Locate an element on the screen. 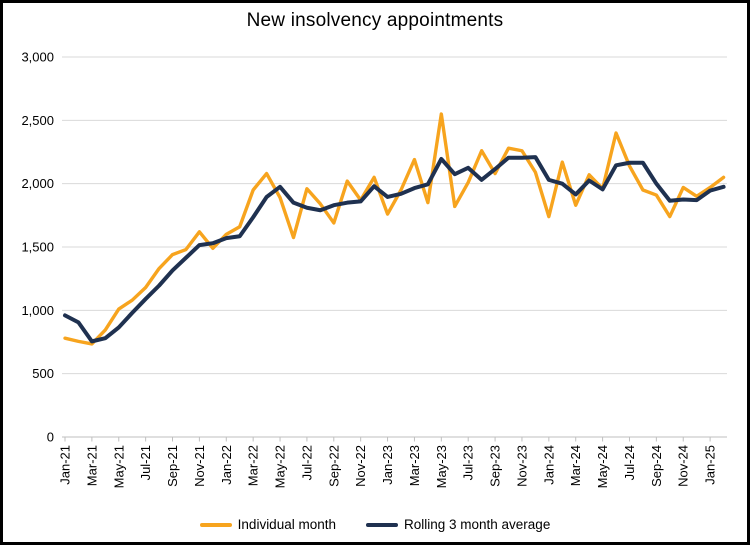 The width and height of the screenshot is (750, 545). x-axis-label-Jan-25: Jan-25 is located at coordinates (710, 465).